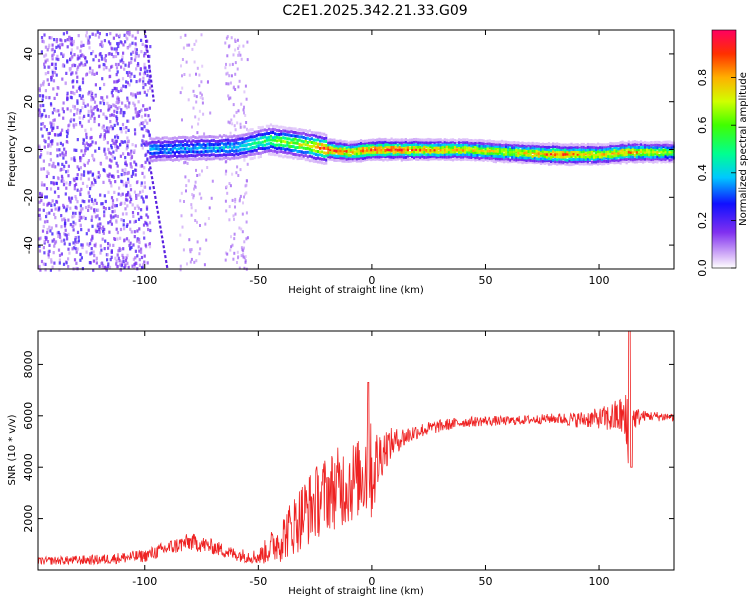 This screenshot has width=750, height=600. What do you see at coordinates (258, 581) in the screenshot?
I see `snr-x-tick-label: -50` at bounding box center [258, 581].